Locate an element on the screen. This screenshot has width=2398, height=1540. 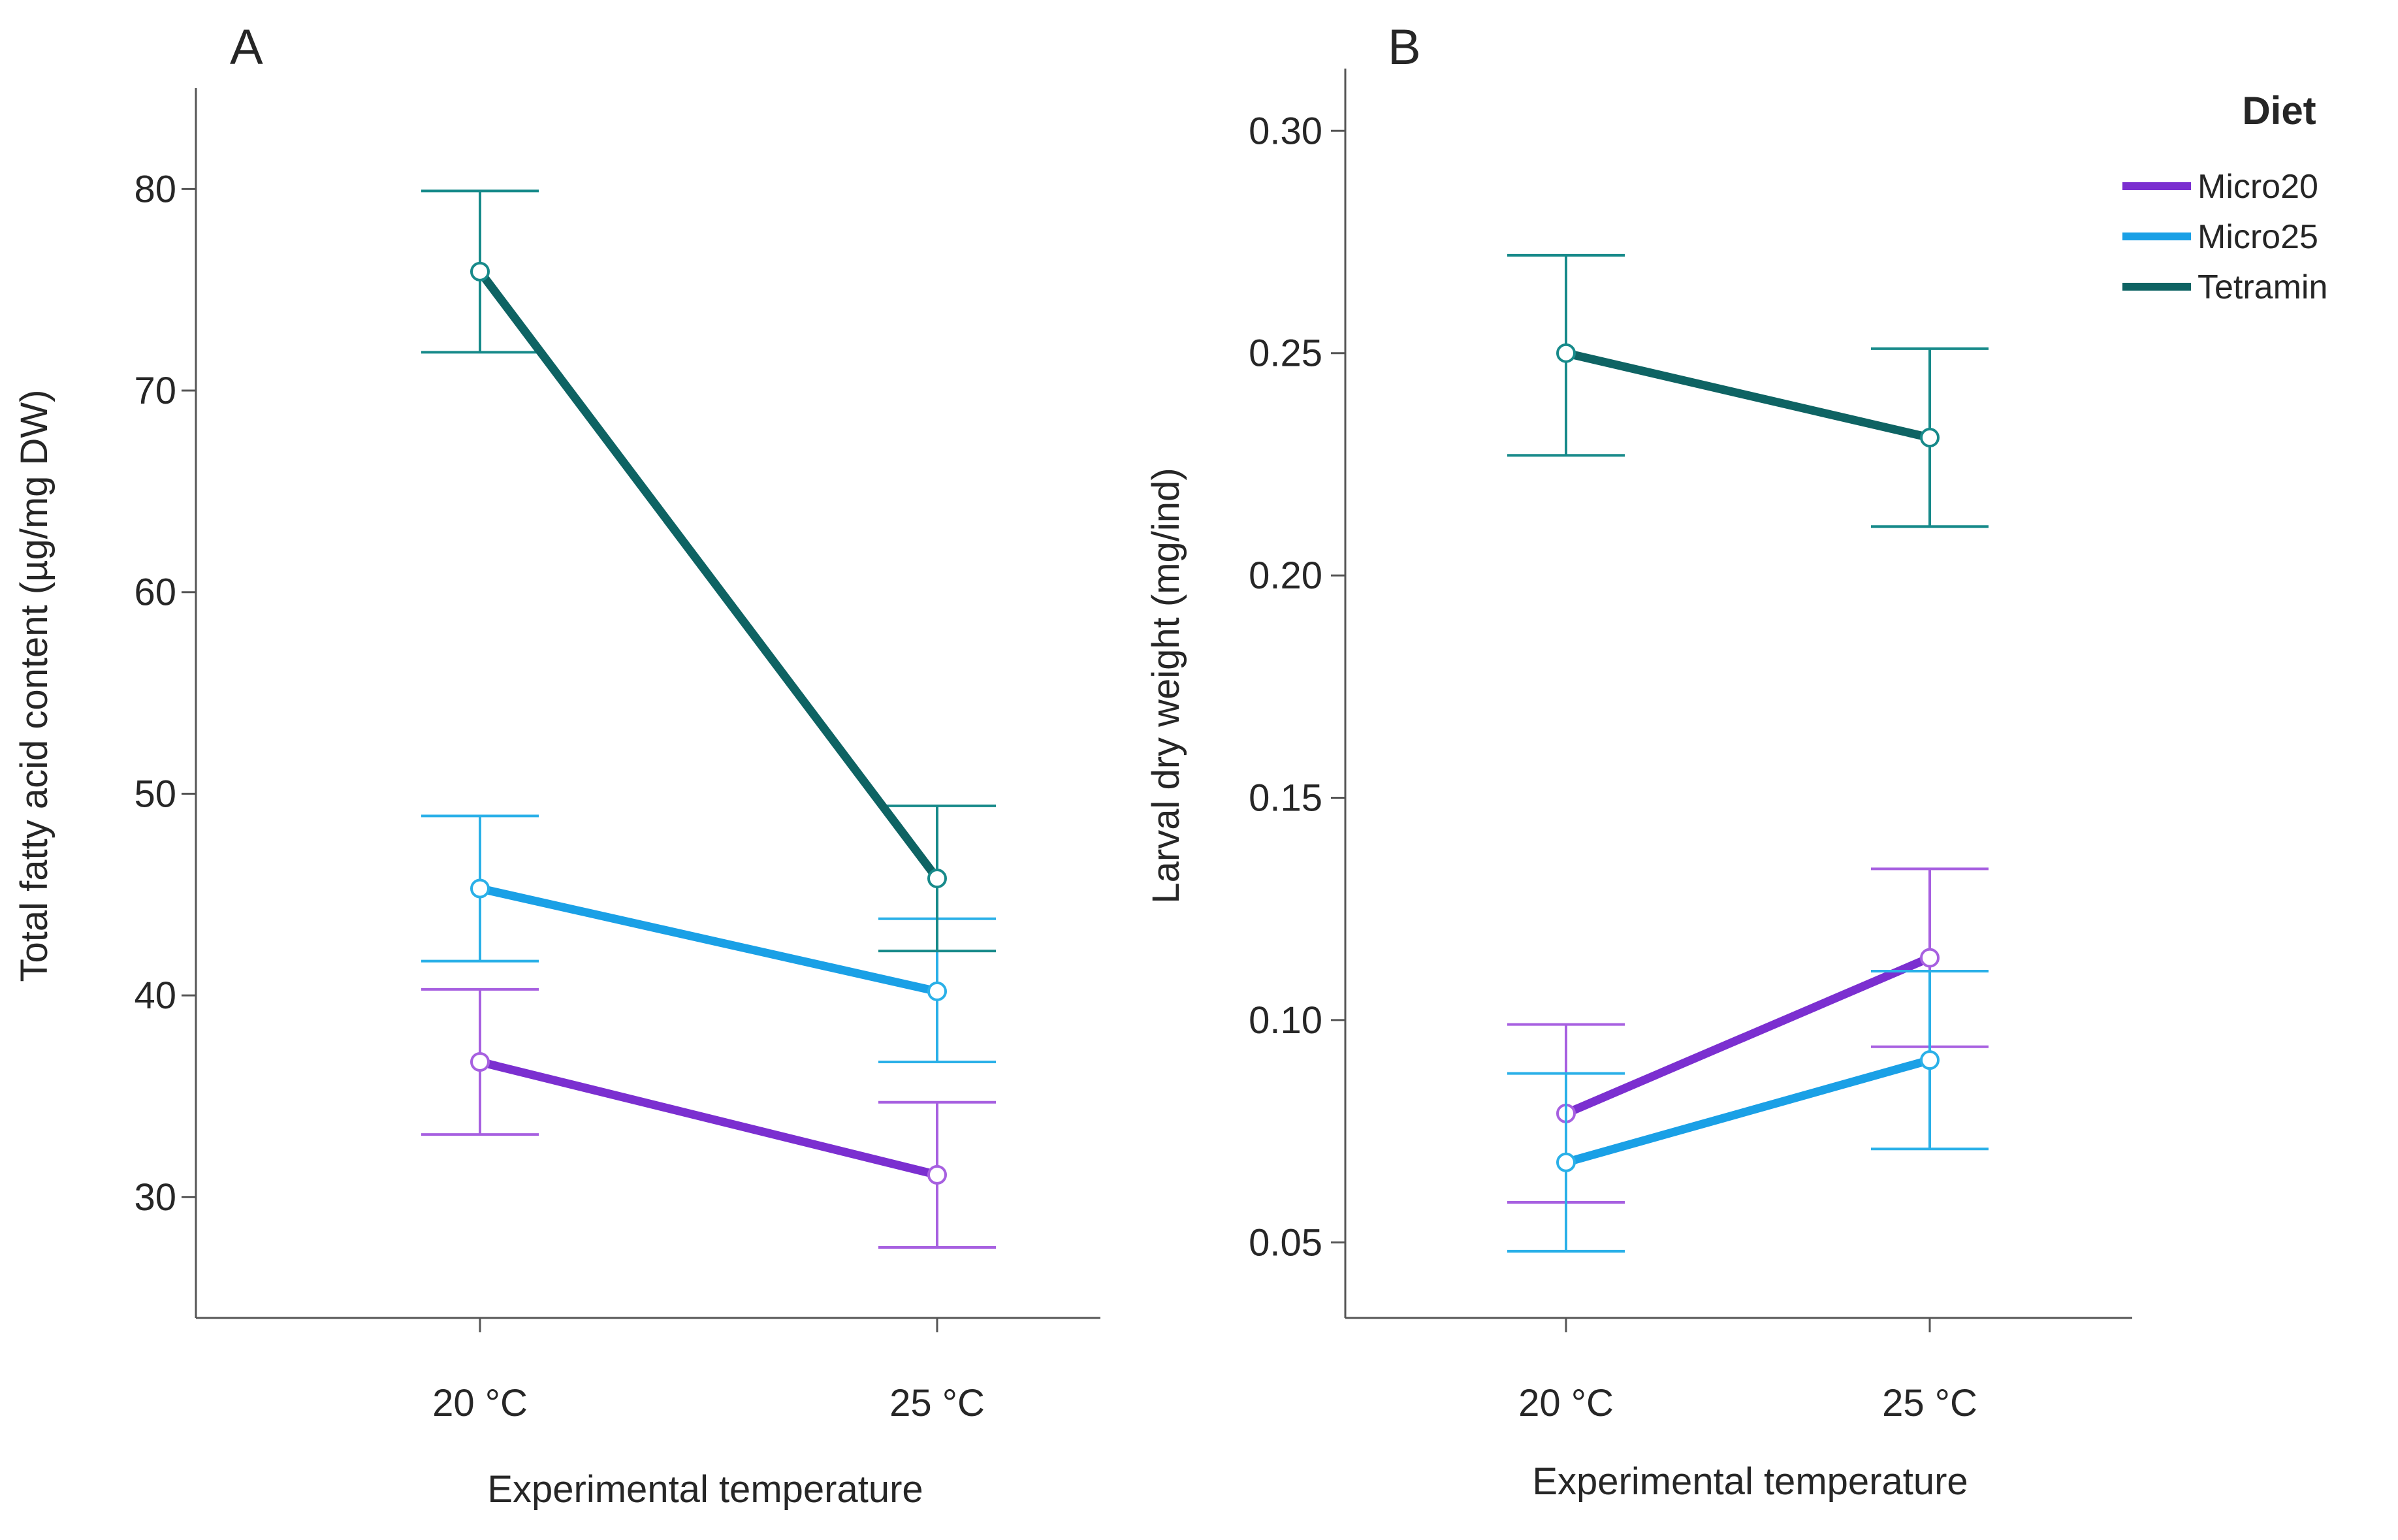
panel-a-series-micro20 is located at coordinates (708, 1118).